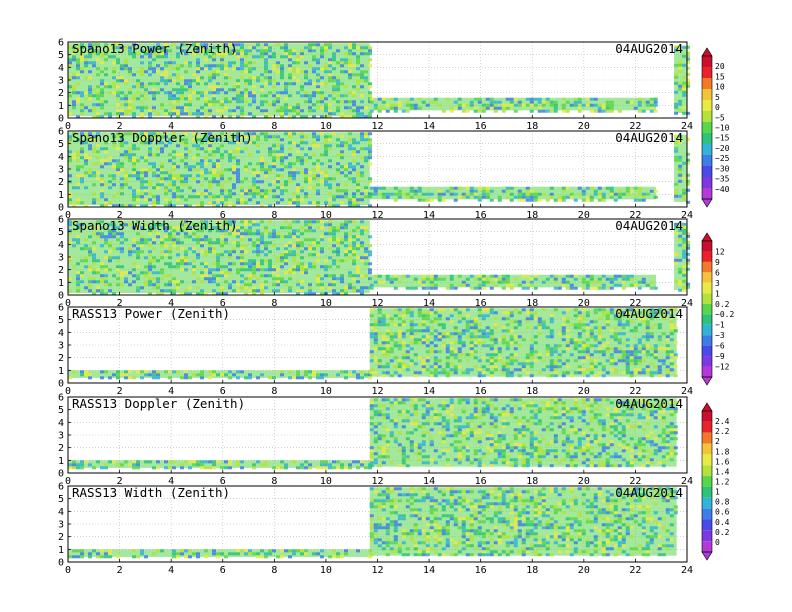 This screenshot has width=792, height=612. I want to click on x-tick-label: 20, so click(584, 126).